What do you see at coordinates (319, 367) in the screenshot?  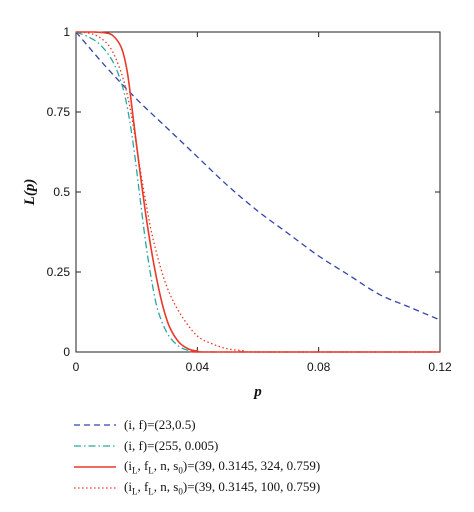 I see `x-tick-label: 0.08` at bounding box center [319, 367].